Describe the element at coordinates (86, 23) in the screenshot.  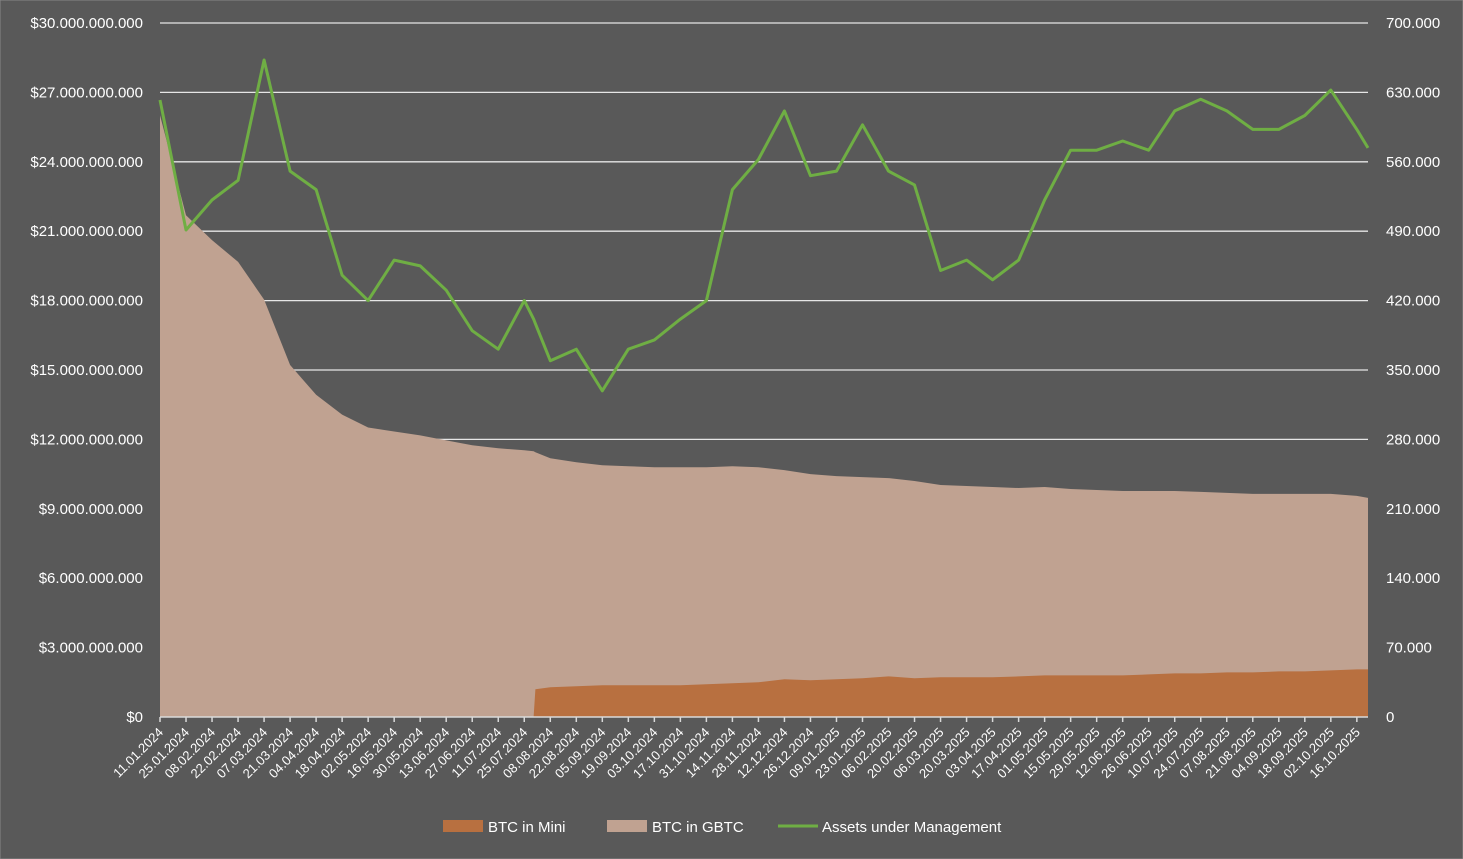
I see `y-left-tick-label: $30.000.000.000` at that location.